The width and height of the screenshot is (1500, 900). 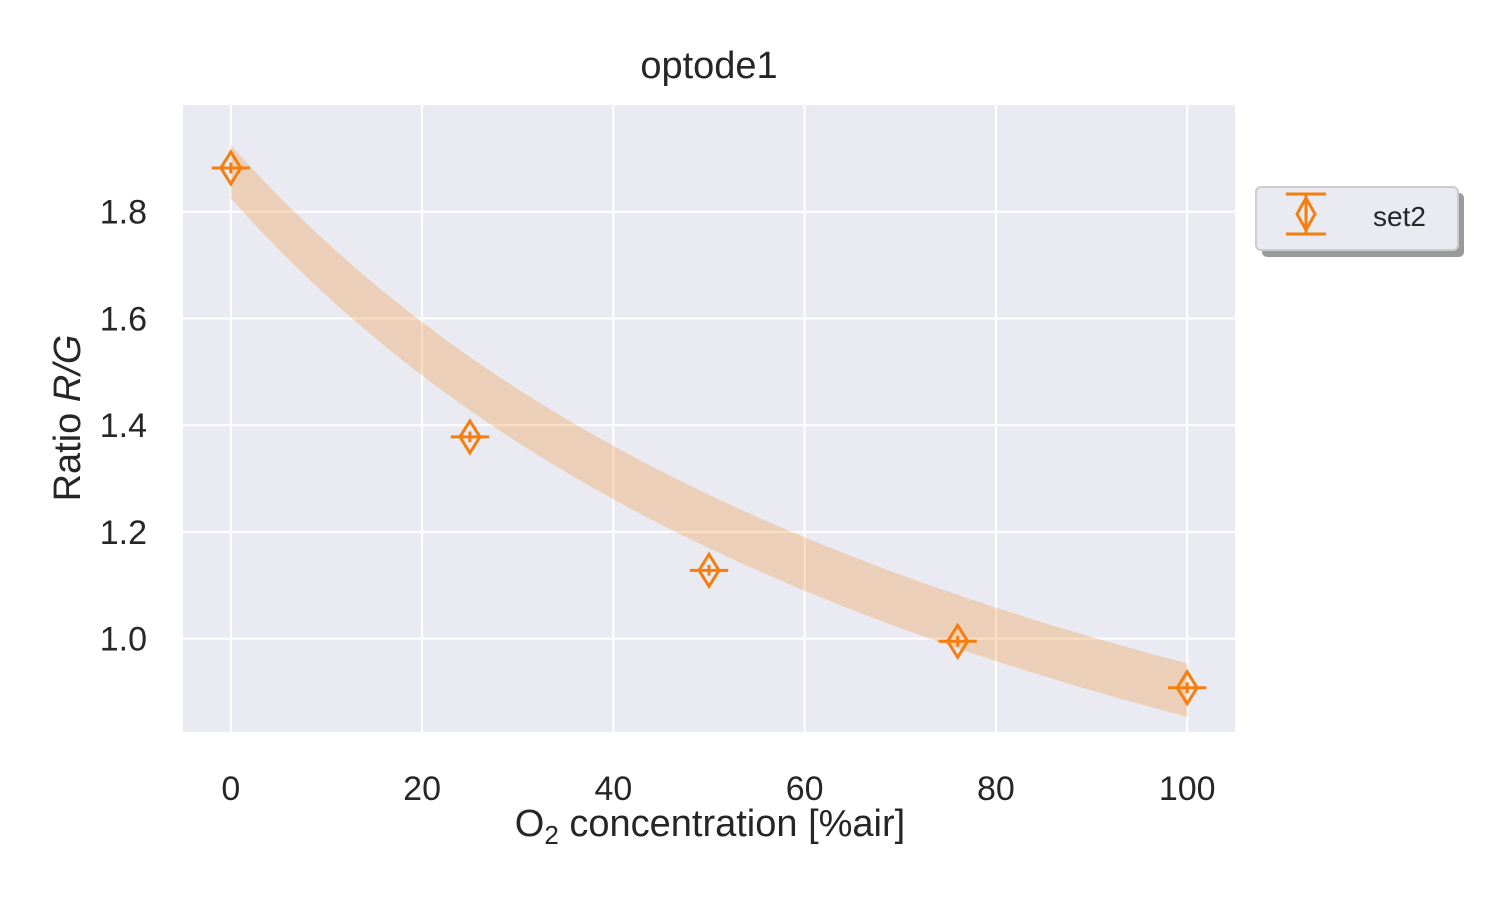 What do you see at coordinates (123, 213) in the screenshot?
I see `y-tick-label: 1.8` at bounding box center [123, 213].